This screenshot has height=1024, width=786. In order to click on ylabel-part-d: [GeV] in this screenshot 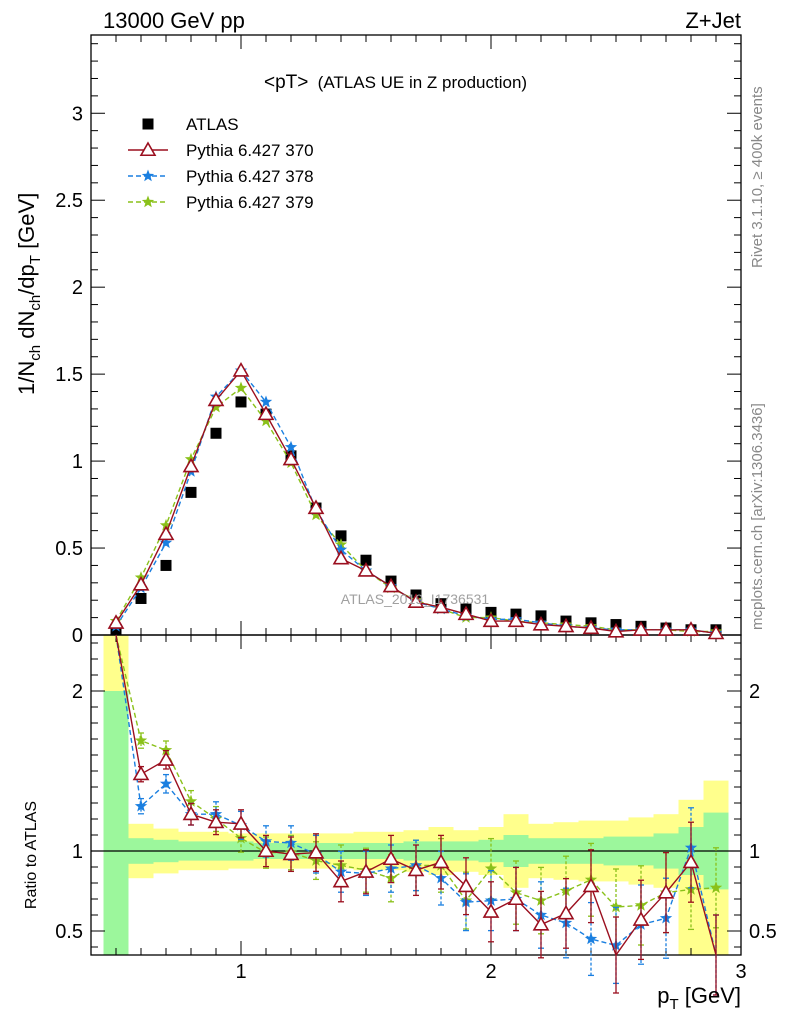, I will do `click(26, 224)`.